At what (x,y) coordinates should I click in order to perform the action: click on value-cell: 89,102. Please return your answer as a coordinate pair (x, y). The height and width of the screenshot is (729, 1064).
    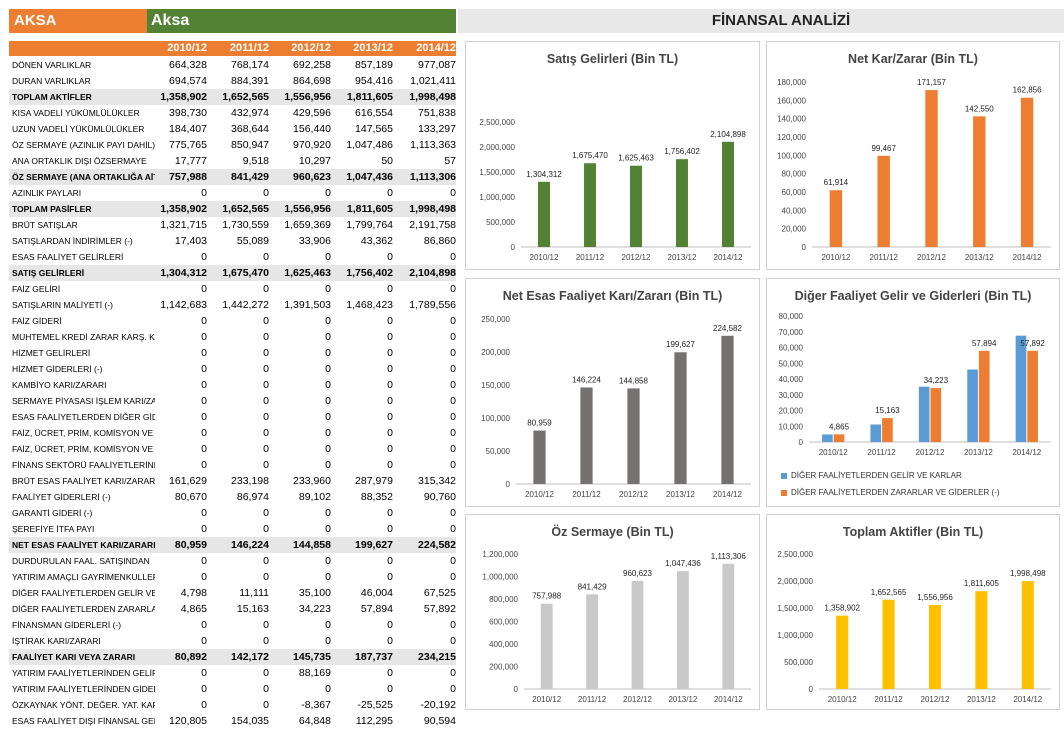
    Looking at the image, I should click on (314, 497).